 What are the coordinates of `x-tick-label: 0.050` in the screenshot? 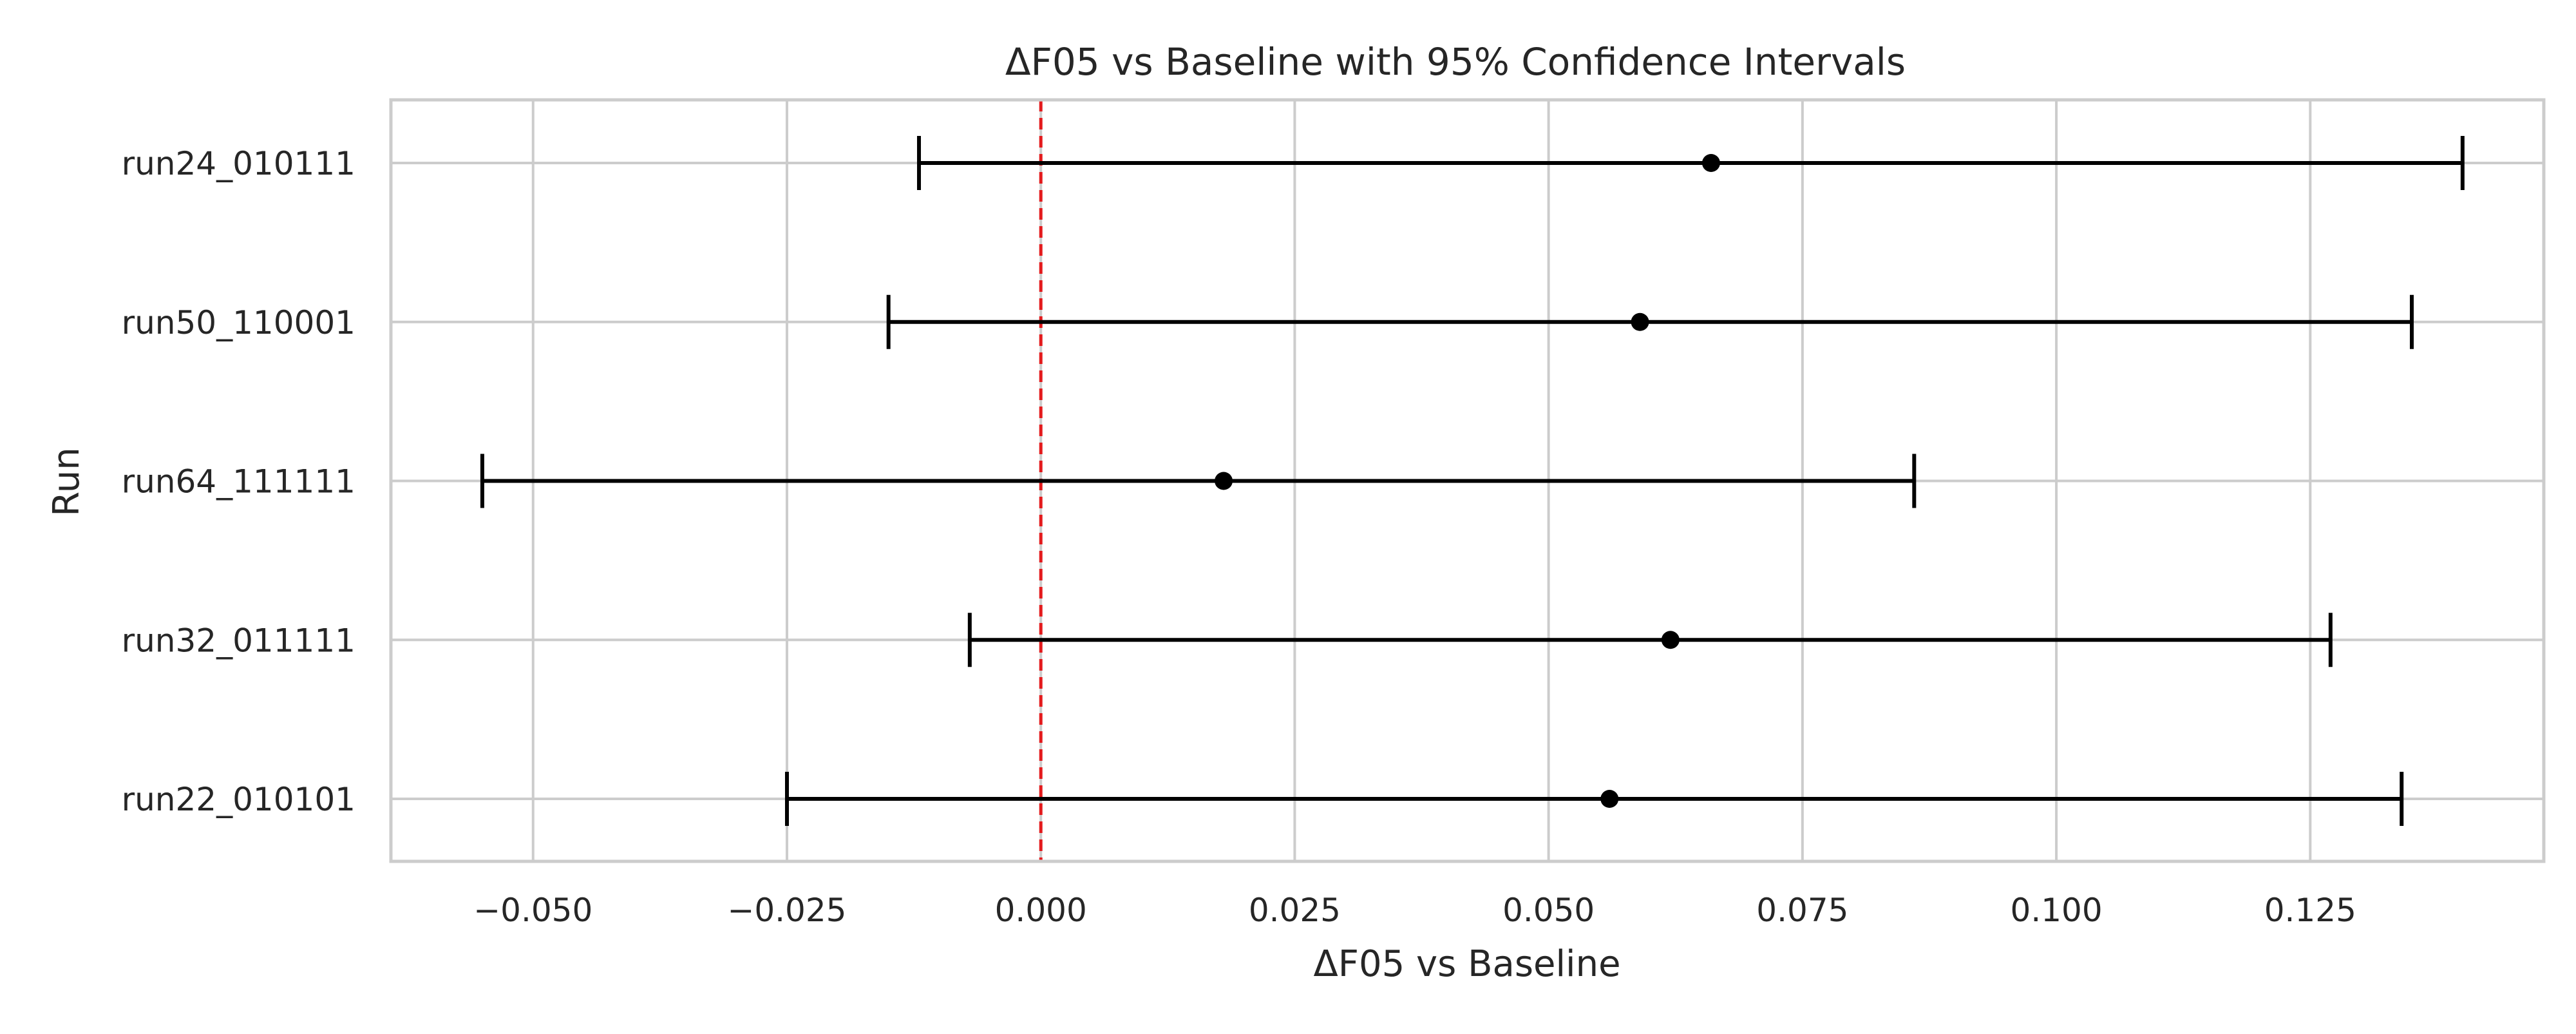 It's located at (1548, 910).